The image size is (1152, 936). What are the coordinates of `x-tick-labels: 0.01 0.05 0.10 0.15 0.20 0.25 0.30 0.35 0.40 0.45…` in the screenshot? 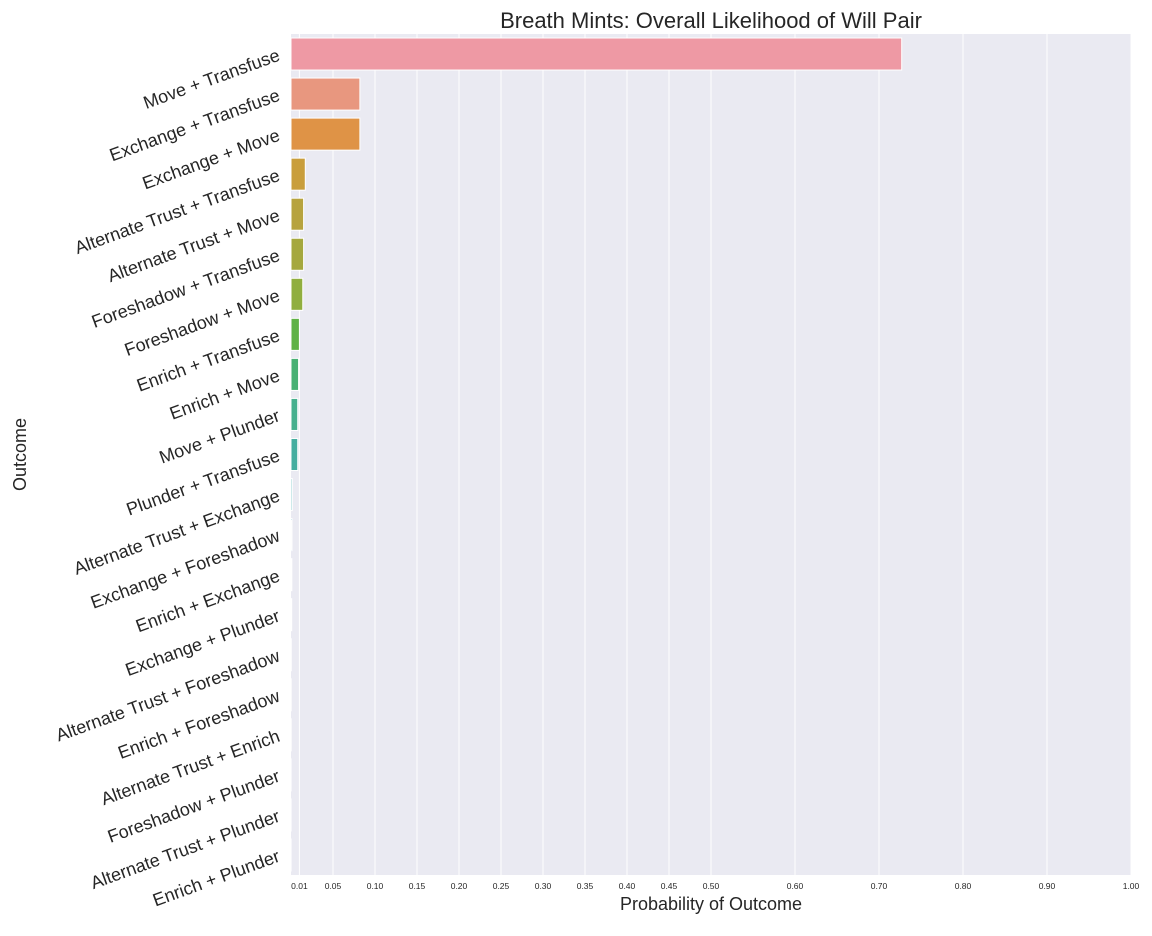 It's located at (715, 886).